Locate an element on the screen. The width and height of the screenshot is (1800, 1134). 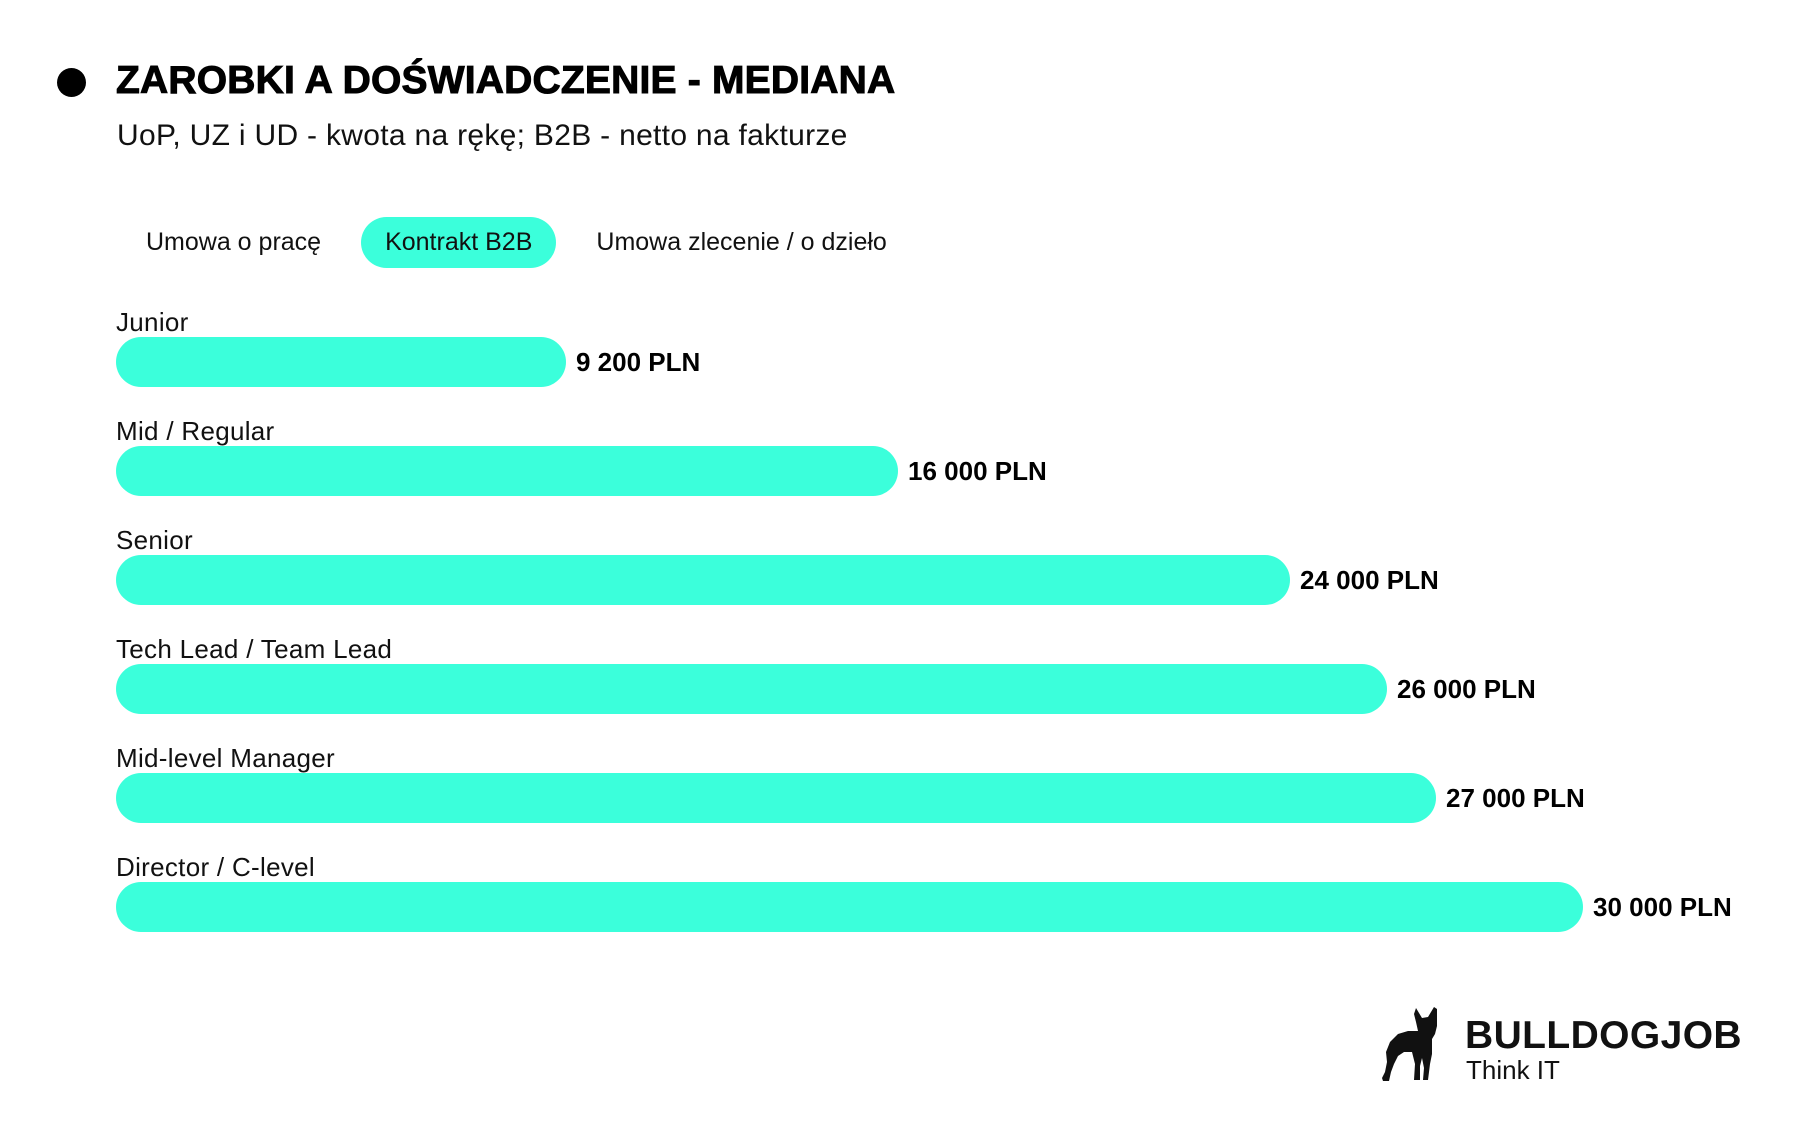
chart-row-tech-lead: Tech Lead / Team Lead 26 000 PLN is located at coordinates (876, 686).